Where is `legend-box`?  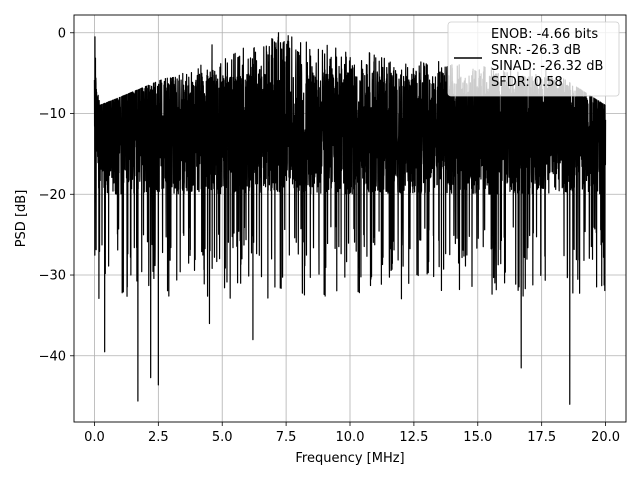
legend-box is located at coordinates (533, 59).